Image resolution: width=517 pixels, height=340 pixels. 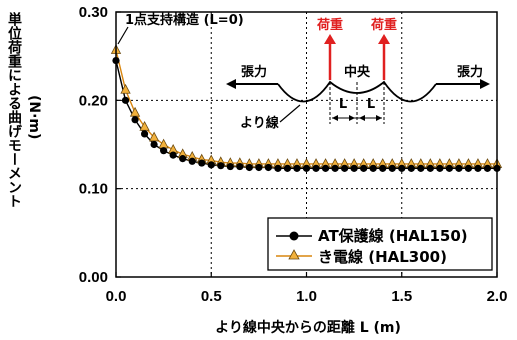 I want to click on span-label-left: L, so click(x=343, y=104).